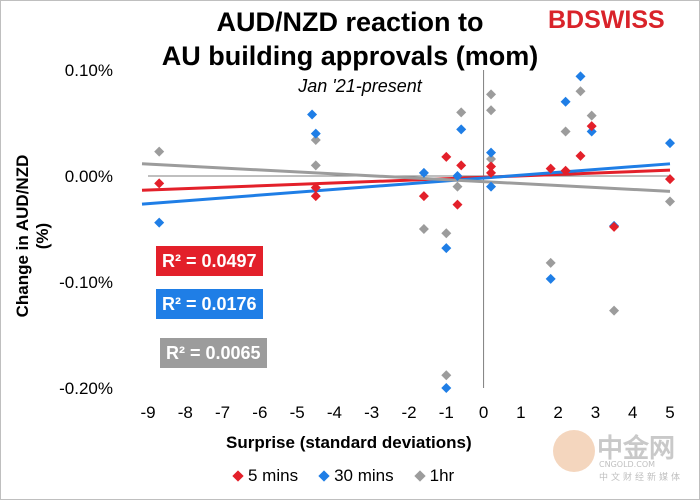 This screenshot has height=500, width=700. I want to click on trendlines-group, so click(406, 184).